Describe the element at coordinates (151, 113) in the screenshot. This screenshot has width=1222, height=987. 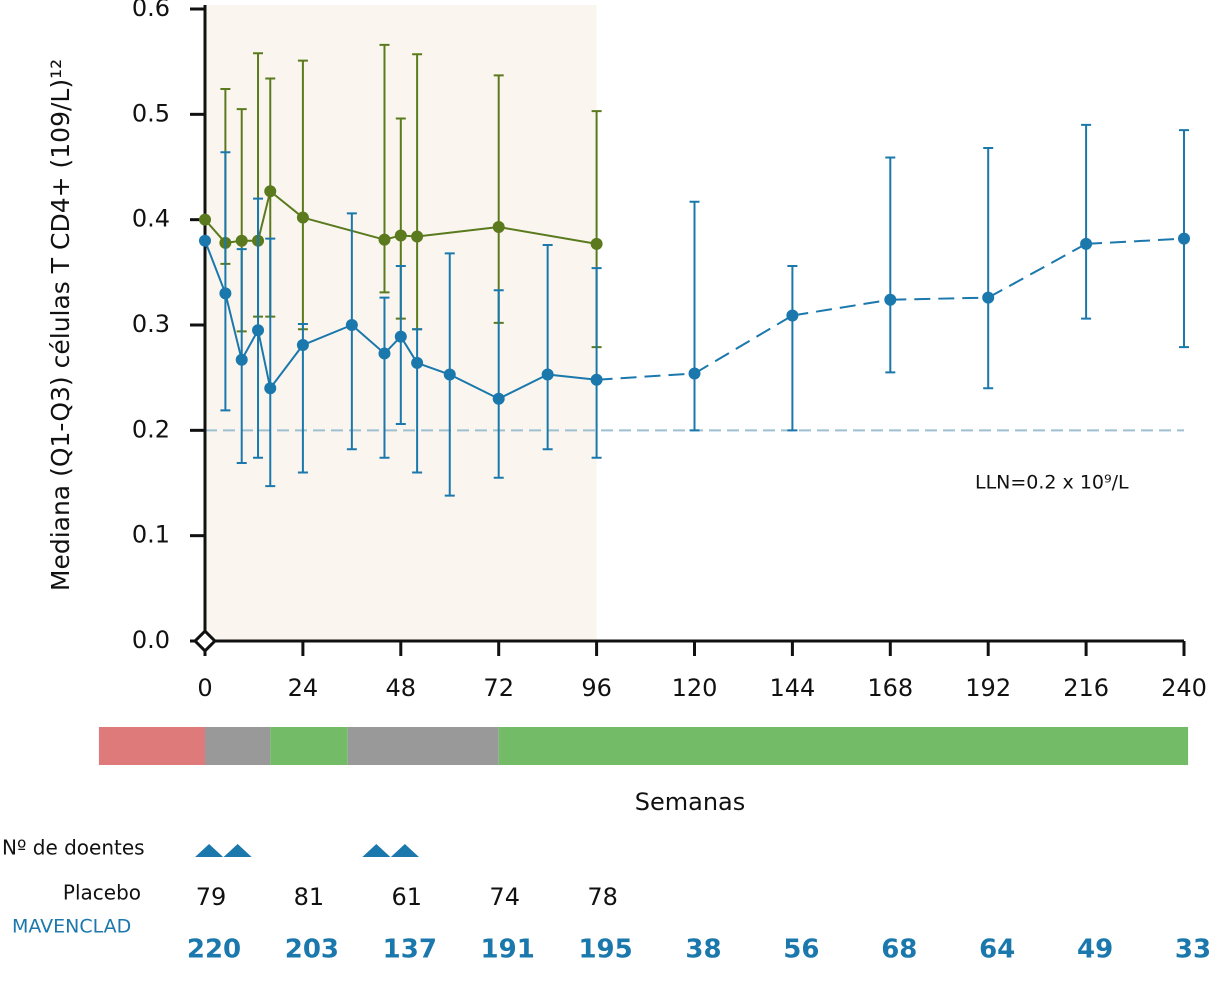
I see `y-tick-label: 0.5` at that location.